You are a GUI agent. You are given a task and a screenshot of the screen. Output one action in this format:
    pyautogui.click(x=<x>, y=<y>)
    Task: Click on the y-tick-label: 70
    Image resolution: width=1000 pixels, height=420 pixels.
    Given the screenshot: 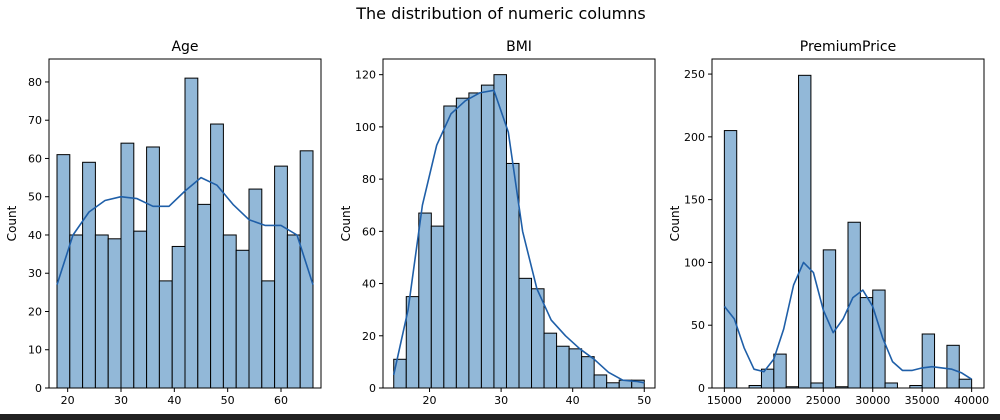 What is the action you would take?
    pyautogui.click(x=35, y=120)
    